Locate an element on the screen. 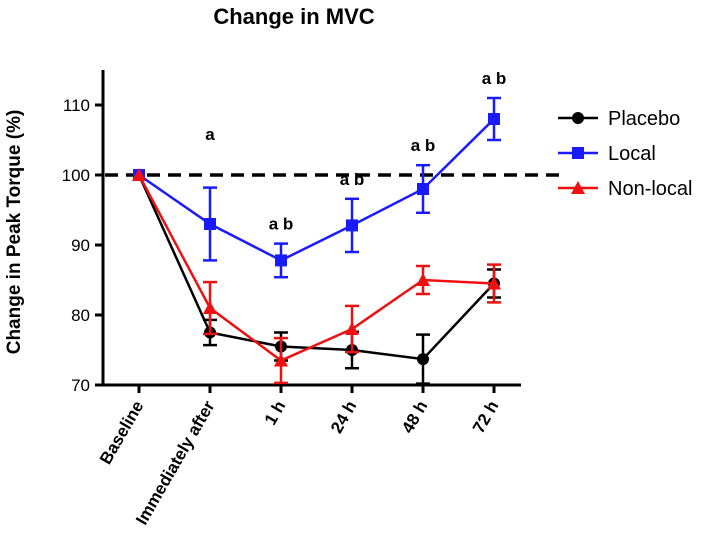  y-tick-label: 90 is located at coordinates (80, 245).